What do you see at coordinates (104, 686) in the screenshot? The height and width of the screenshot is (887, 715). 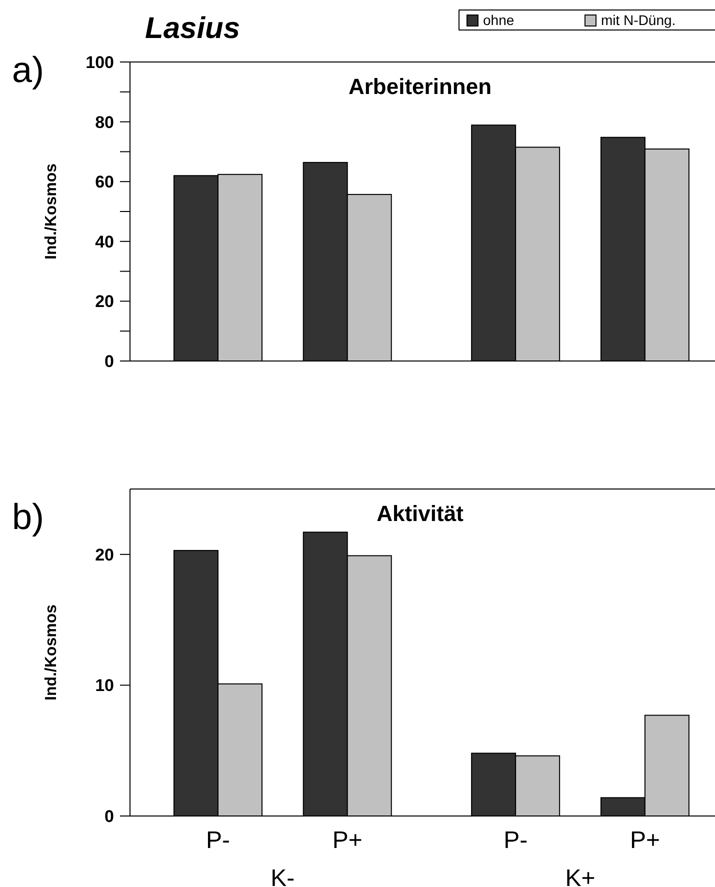 I see `y-tick-label: 10` at bounding box center [104, 686].